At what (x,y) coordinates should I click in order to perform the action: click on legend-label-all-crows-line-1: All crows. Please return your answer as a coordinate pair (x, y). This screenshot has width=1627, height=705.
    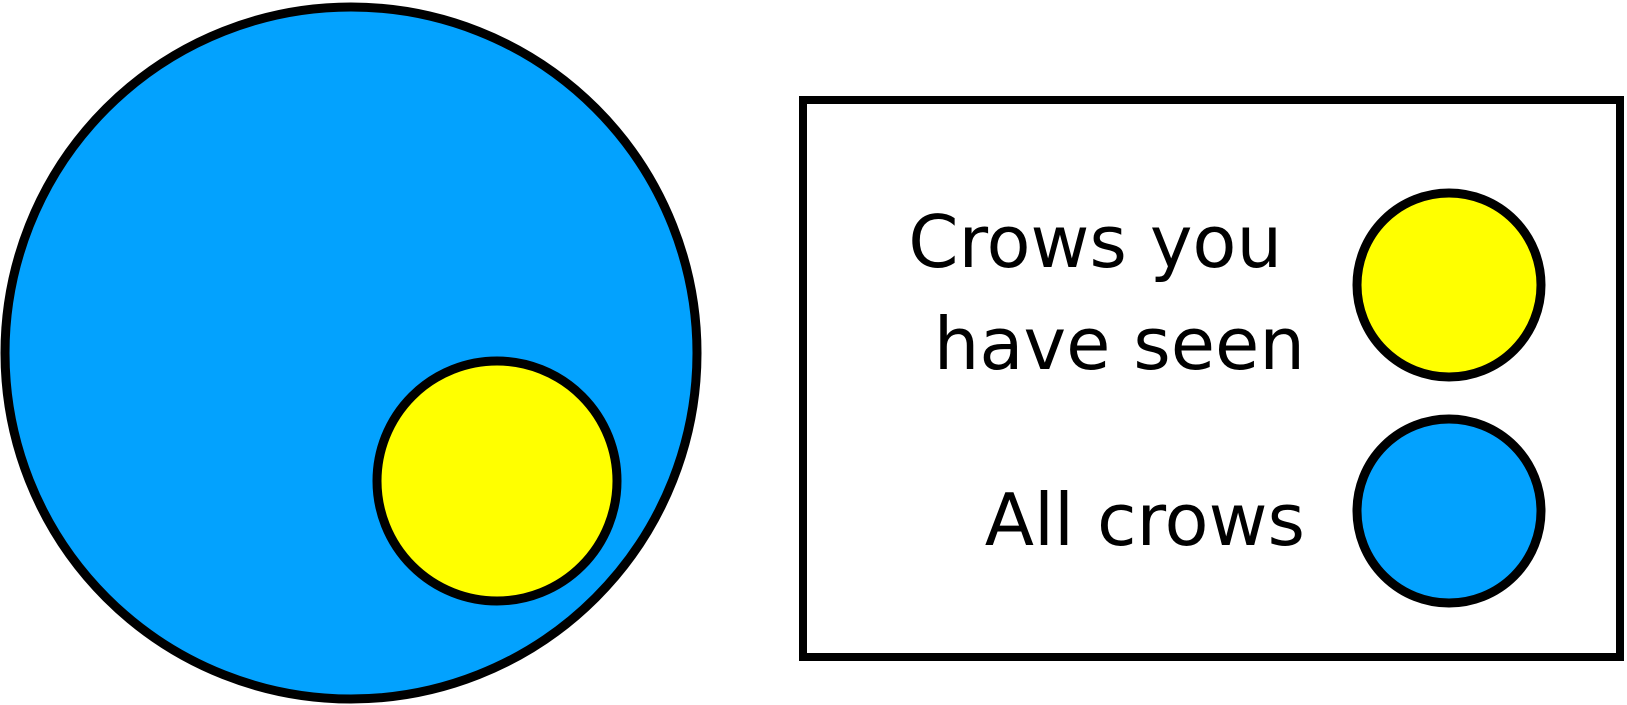
    Looking at the image, I should click on (1145, 520).